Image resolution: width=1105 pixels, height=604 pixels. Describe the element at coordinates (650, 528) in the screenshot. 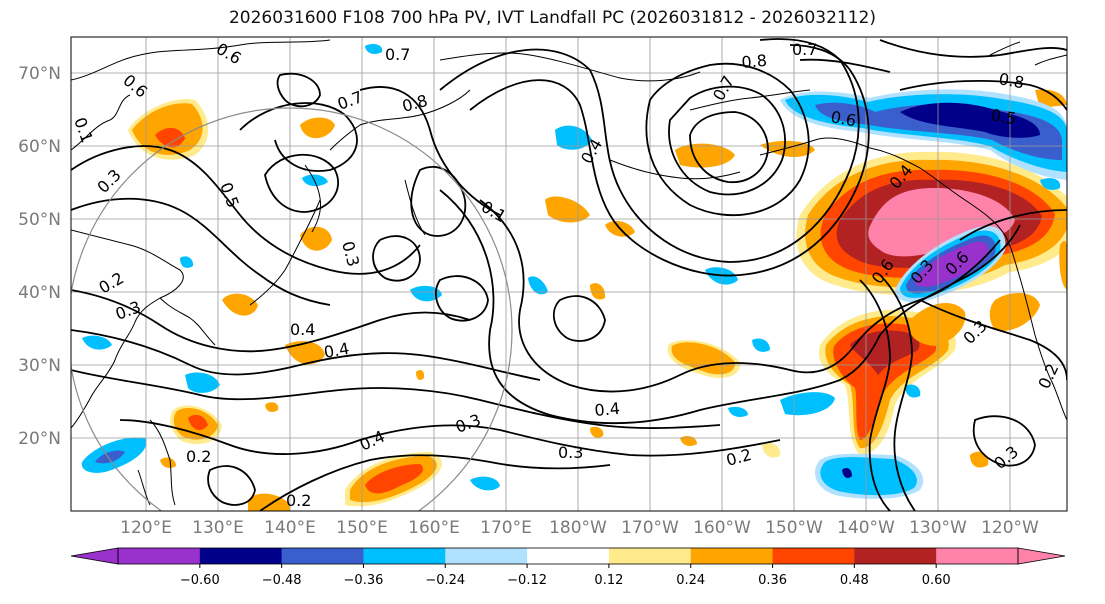

I see `lon-label: 170°W` at that location.